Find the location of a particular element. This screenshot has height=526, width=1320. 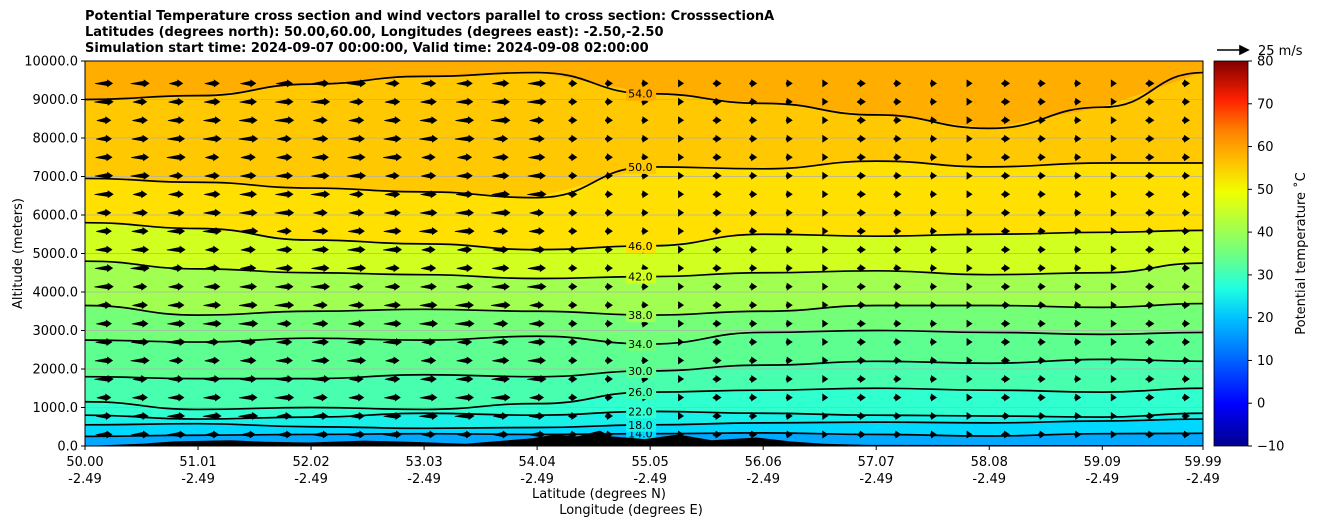

x-tick-label-lat: 50.00 is located at coordinates (84, 462).